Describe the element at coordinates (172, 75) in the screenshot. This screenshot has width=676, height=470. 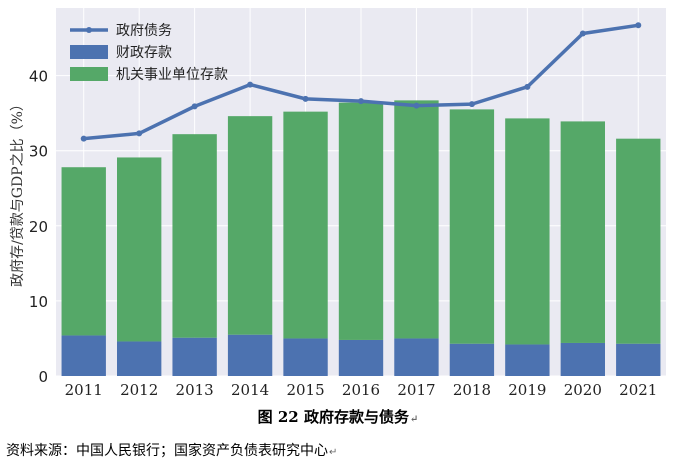
I see `legend-label: 机关事业单位存款` at that location.